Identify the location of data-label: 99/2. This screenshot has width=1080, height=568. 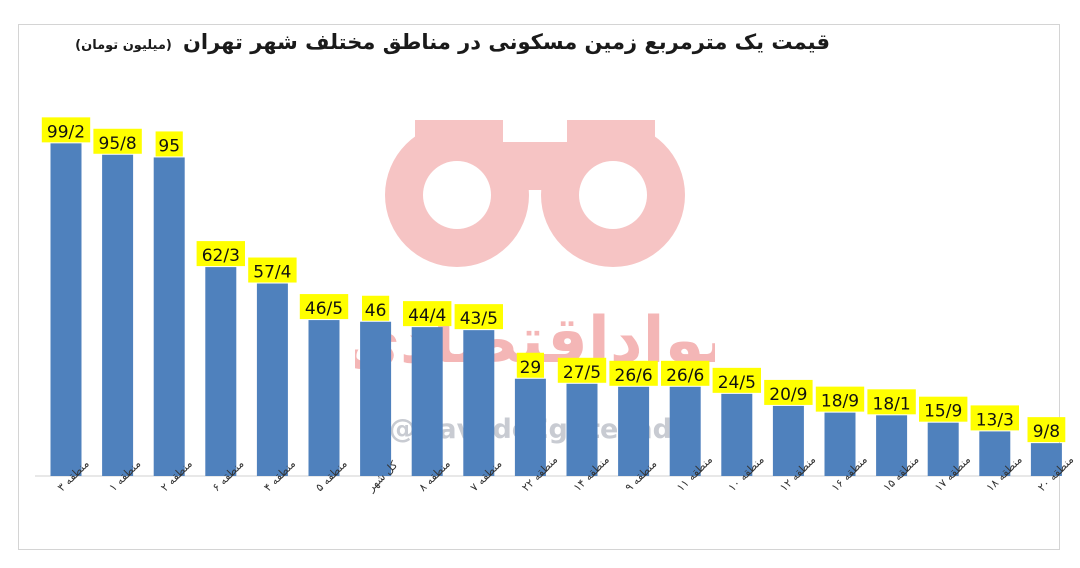
(66, 132).